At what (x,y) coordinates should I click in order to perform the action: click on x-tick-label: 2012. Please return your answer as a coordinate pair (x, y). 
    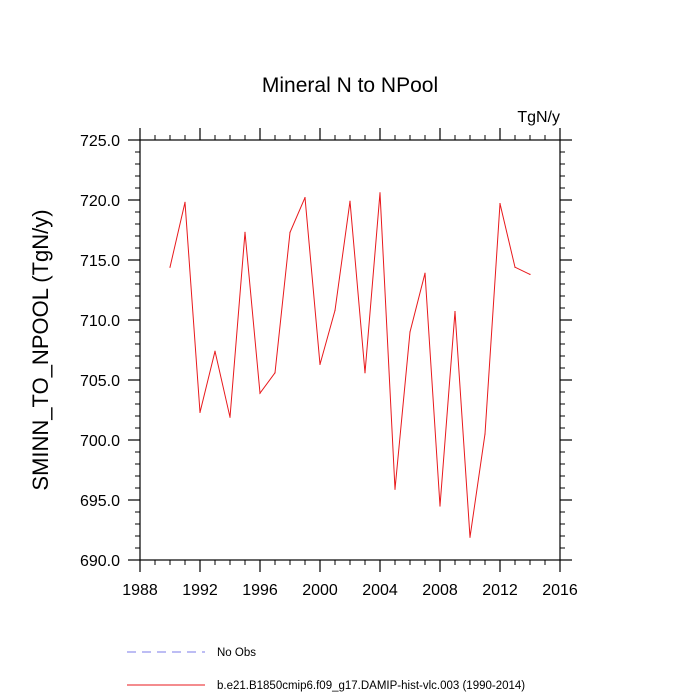
    Looking at the image, I should click on (500, 590).